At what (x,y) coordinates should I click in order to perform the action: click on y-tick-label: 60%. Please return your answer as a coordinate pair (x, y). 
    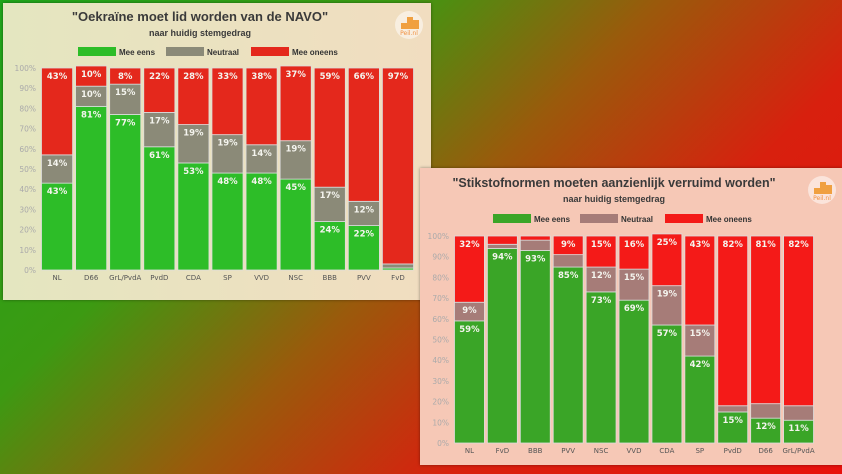
    Looking at the image, I should click on (27, 149).